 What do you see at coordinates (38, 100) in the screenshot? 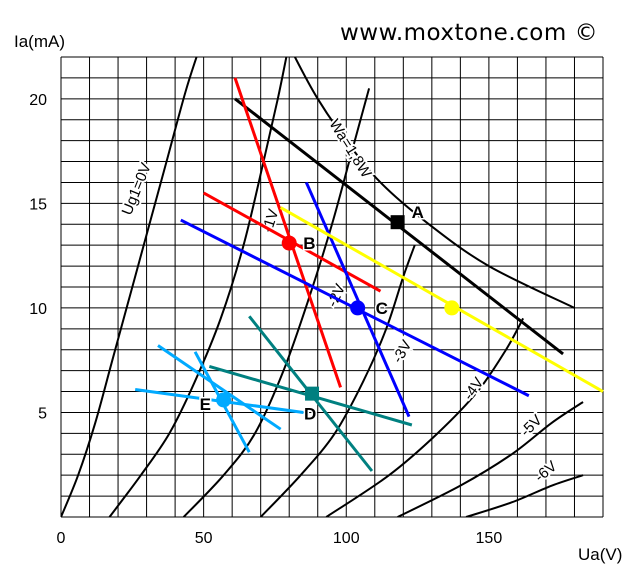
I see `y-tick-label: 20` at bounding box center [38, 100].